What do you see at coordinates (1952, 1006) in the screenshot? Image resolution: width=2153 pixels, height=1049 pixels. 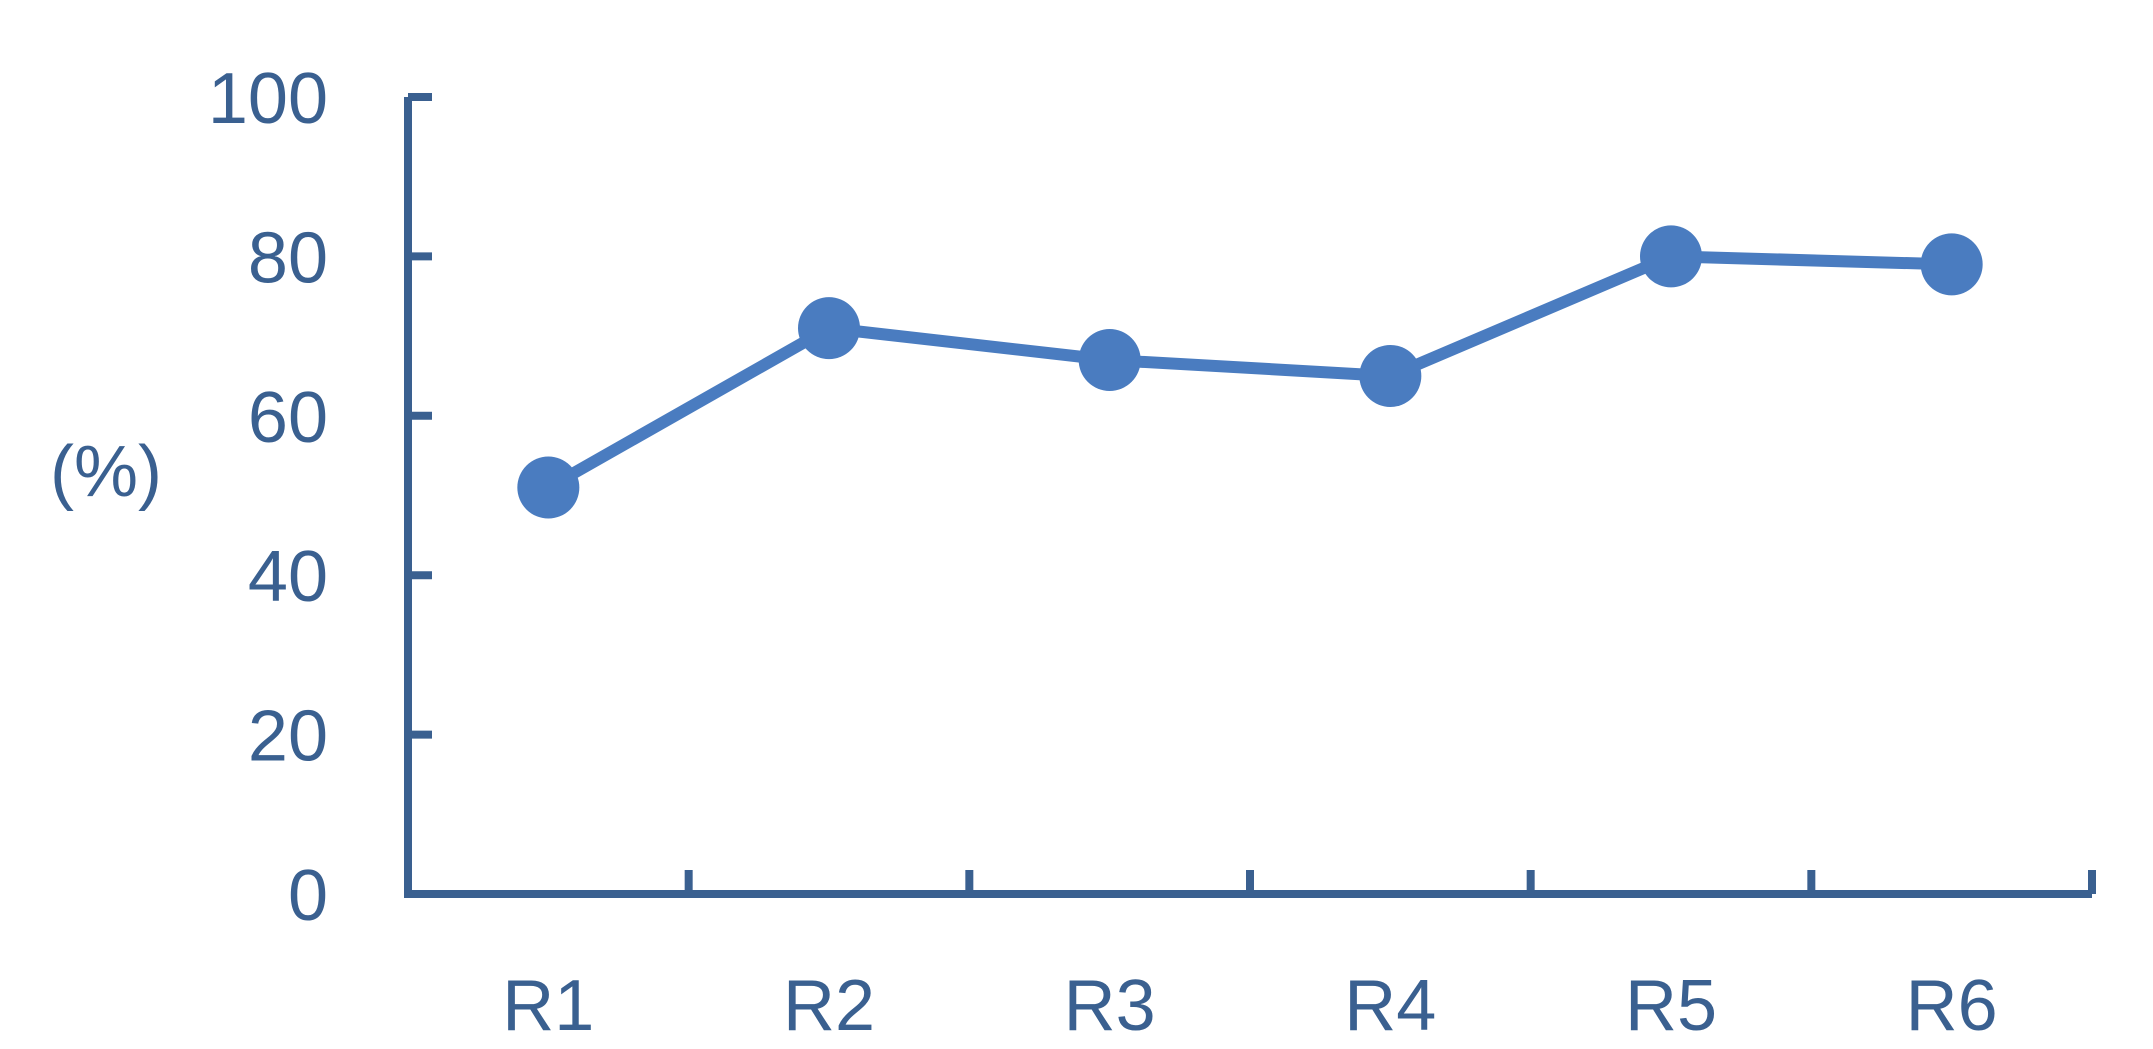 I see `x-tick-label: R6` at bounding box center [1952, 1006].